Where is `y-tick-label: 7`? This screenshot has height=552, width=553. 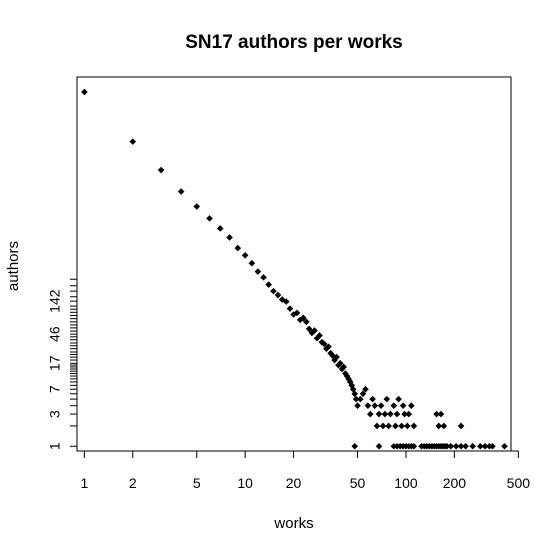
y-tick-label: 7 is located at coordinates (55, 389).